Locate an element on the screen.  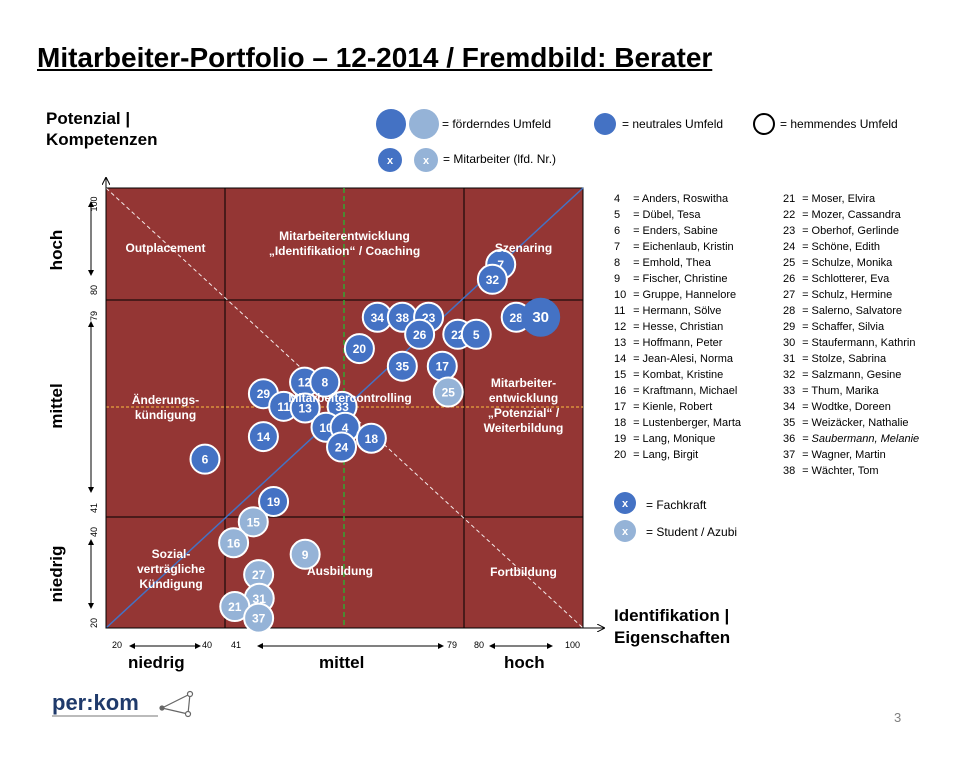
employee-entry: 29 = Schaffer, Silvia is located at coordinates (851, 327).